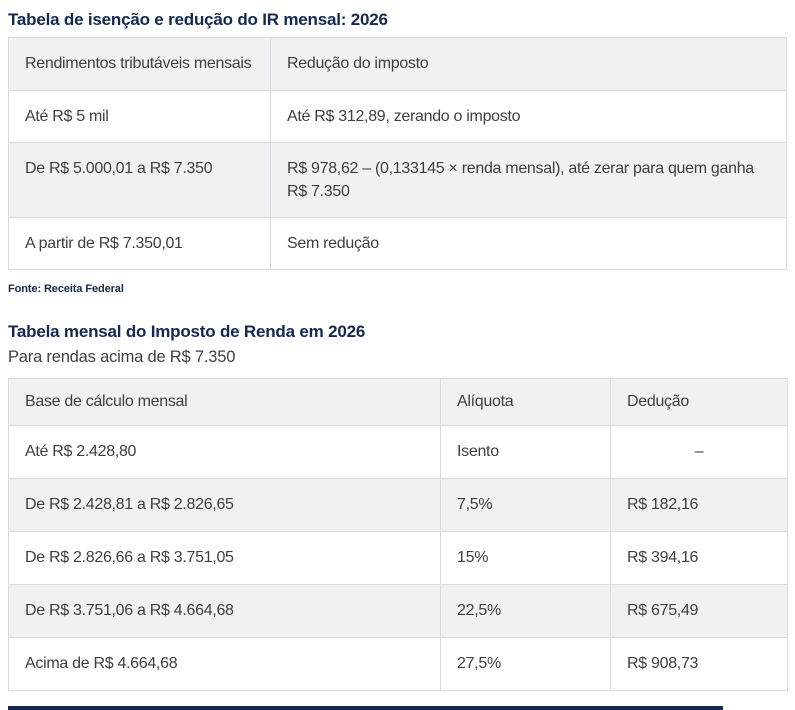 Image resolution: width=795 pixels, height=710 pixels. Describe the element at coordinates (699, 402) in the screenshot. I see `table2-header-deducao: Dedução` at that location.